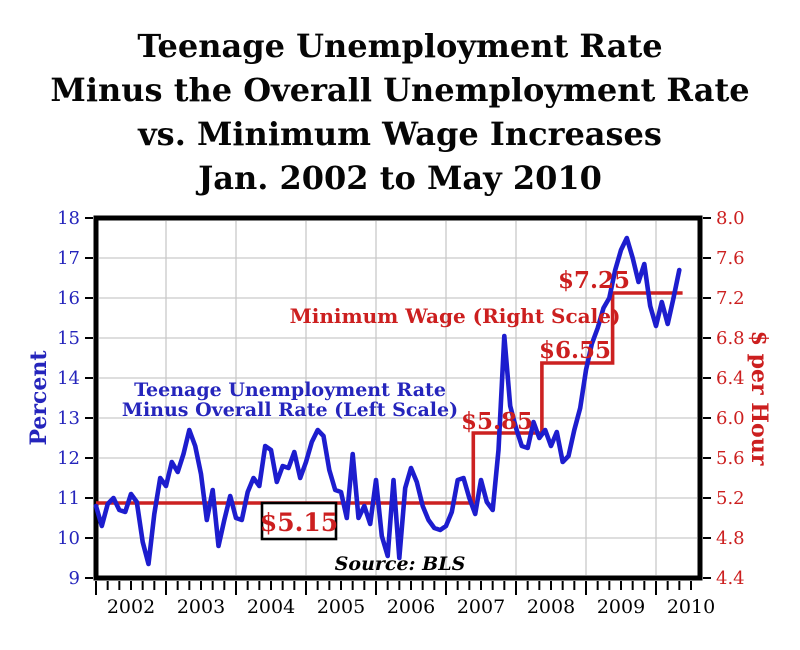  Describe the element at coordinates (74, 578) in the screenshot. I see `left-tick-label: 9` at that location.